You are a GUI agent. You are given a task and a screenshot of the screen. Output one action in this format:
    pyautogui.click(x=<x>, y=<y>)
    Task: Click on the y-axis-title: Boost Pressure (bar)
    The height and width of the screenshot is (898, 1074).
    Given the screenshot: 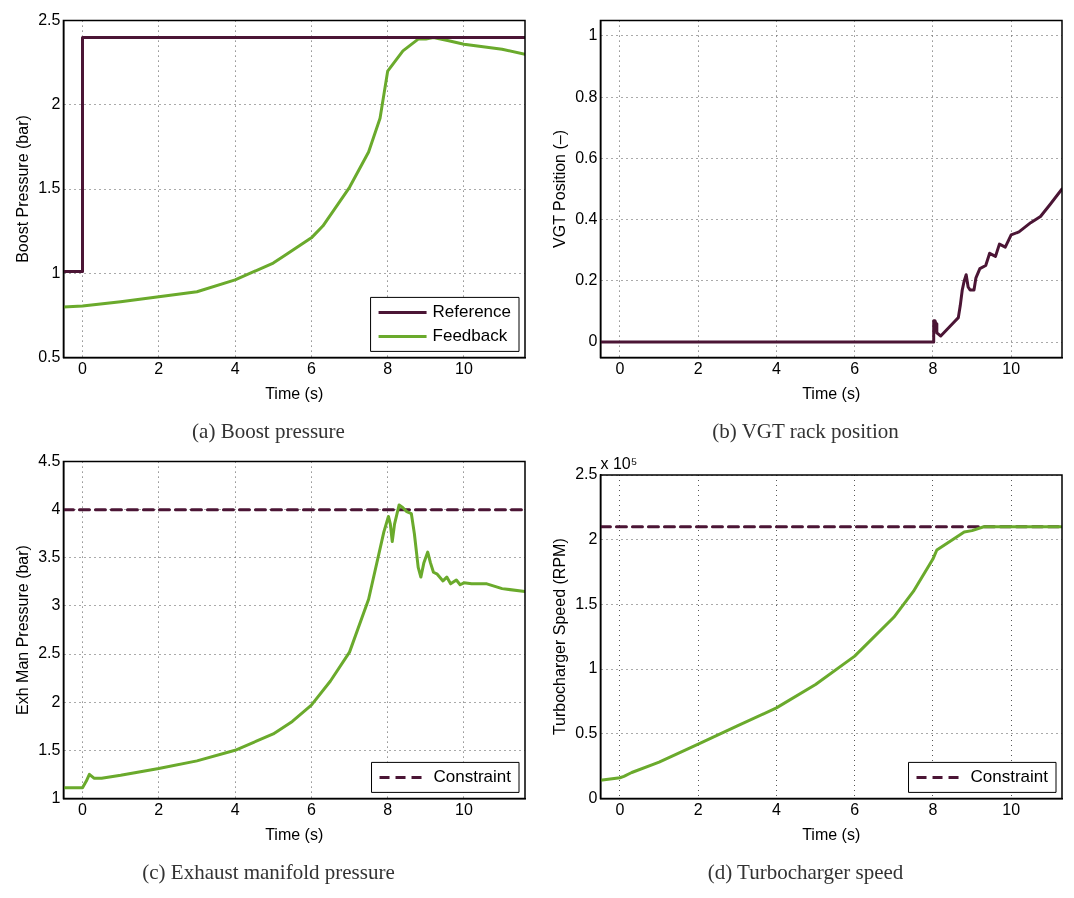 What is the action you would take?
    pyautogui.click(x=23, y=189)
    